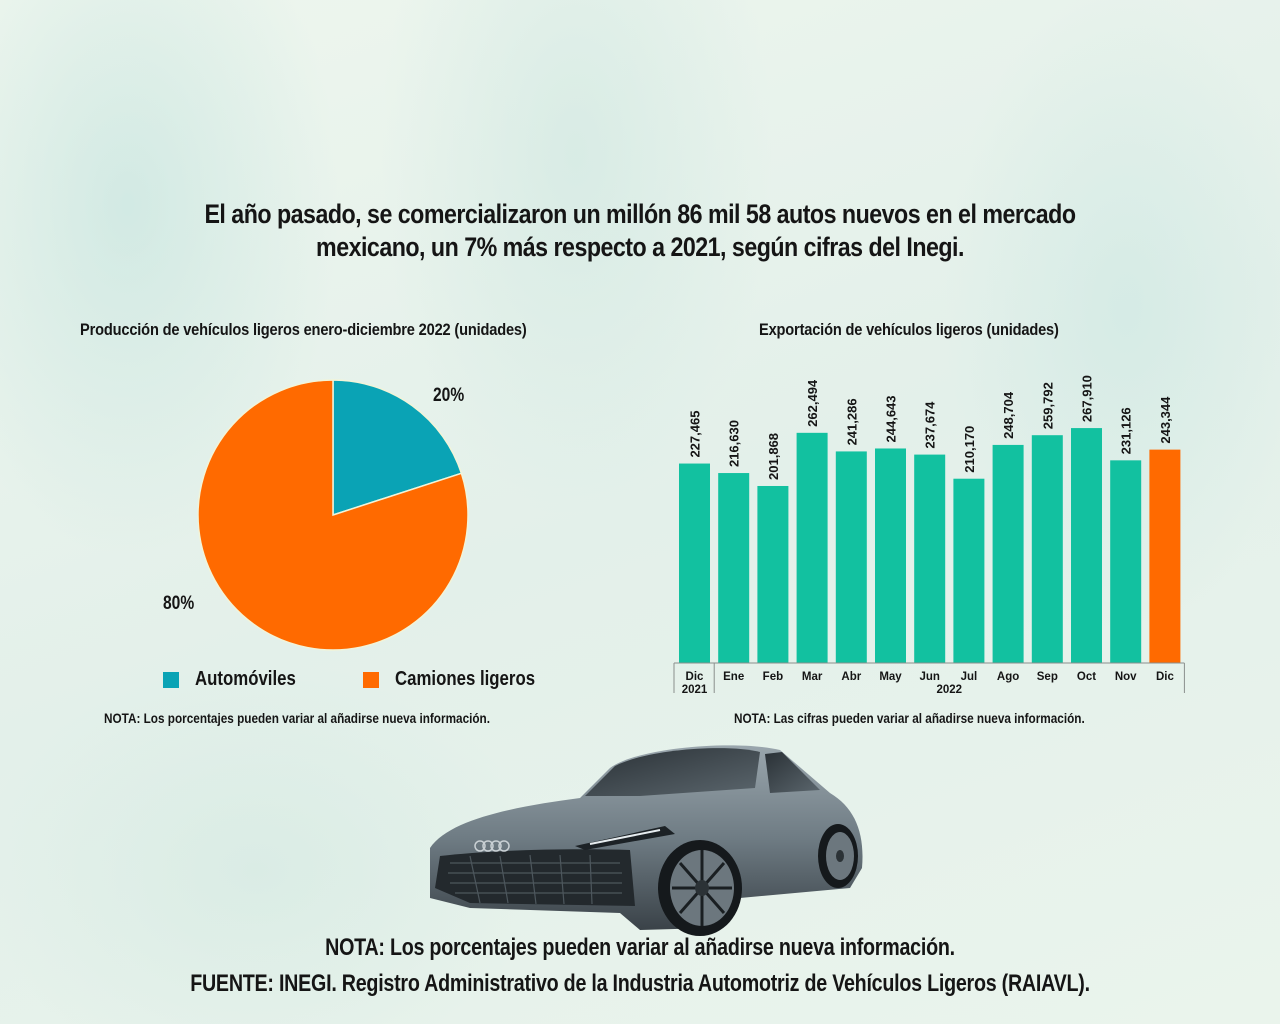 The width and height of the screenshot is (1280, 1024). What do you see at coordinates (1087, 398) in the screenshot?
I see `bar-value-label: 267,910` at bounding box center [1087, 398].